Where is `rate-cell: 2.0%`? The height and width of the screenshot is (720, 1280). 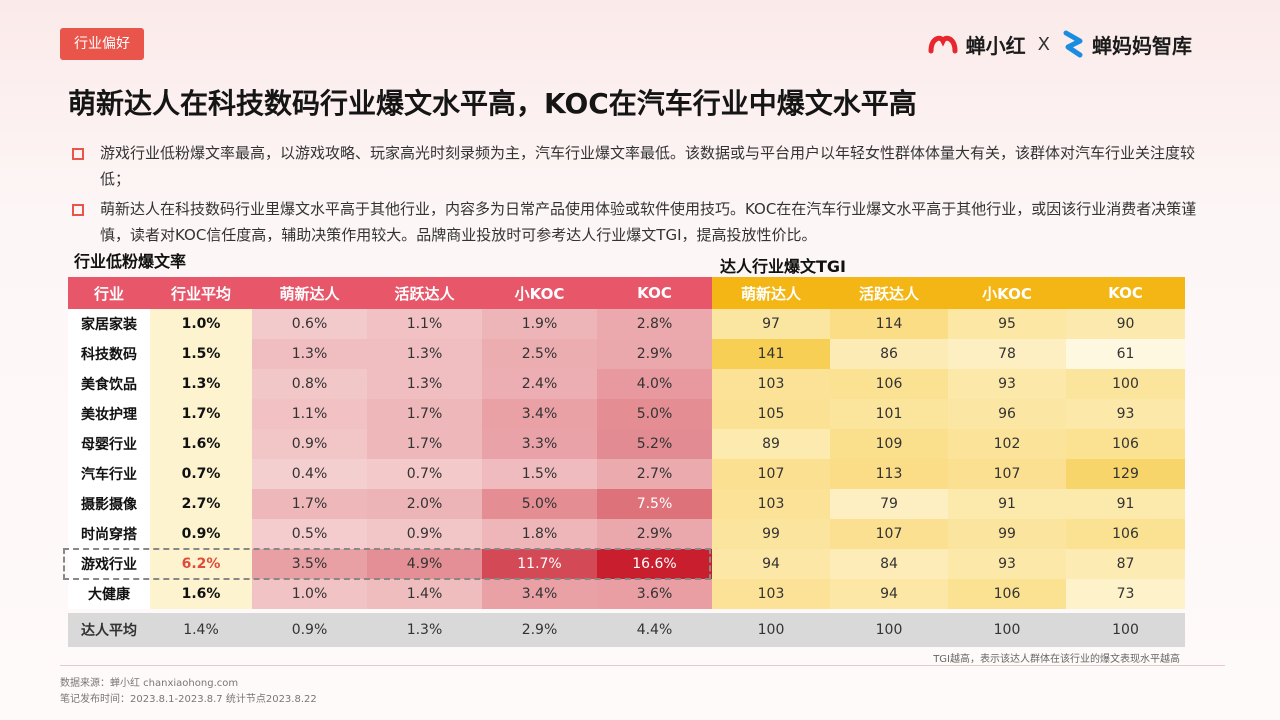
rate-cell: 2.0% is located at coordinates (424, 504).